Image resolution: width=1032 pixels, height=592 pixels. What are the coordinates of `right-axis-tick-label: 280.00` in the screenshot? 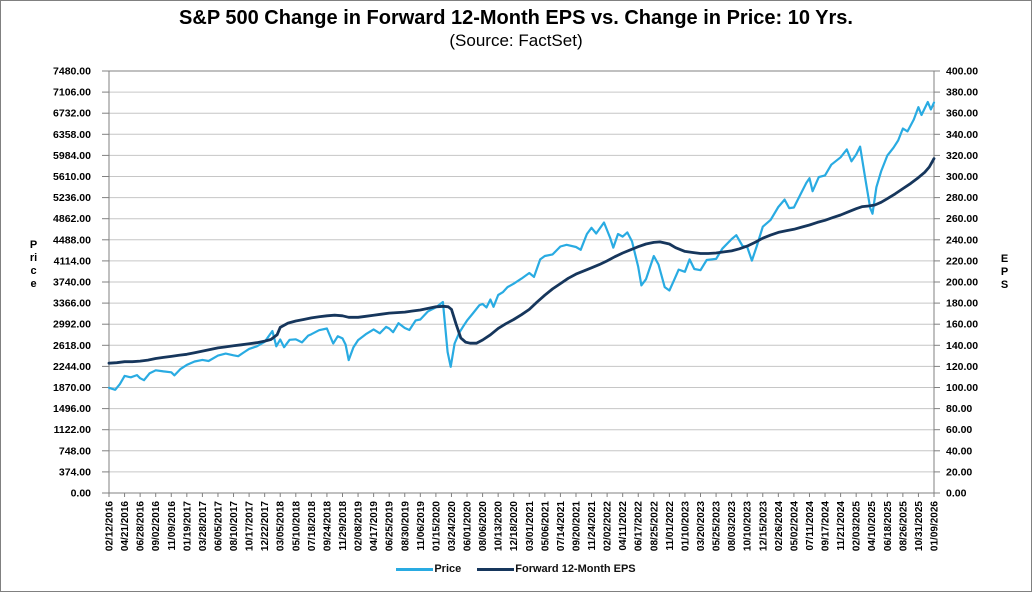 It's located at (962, 198).